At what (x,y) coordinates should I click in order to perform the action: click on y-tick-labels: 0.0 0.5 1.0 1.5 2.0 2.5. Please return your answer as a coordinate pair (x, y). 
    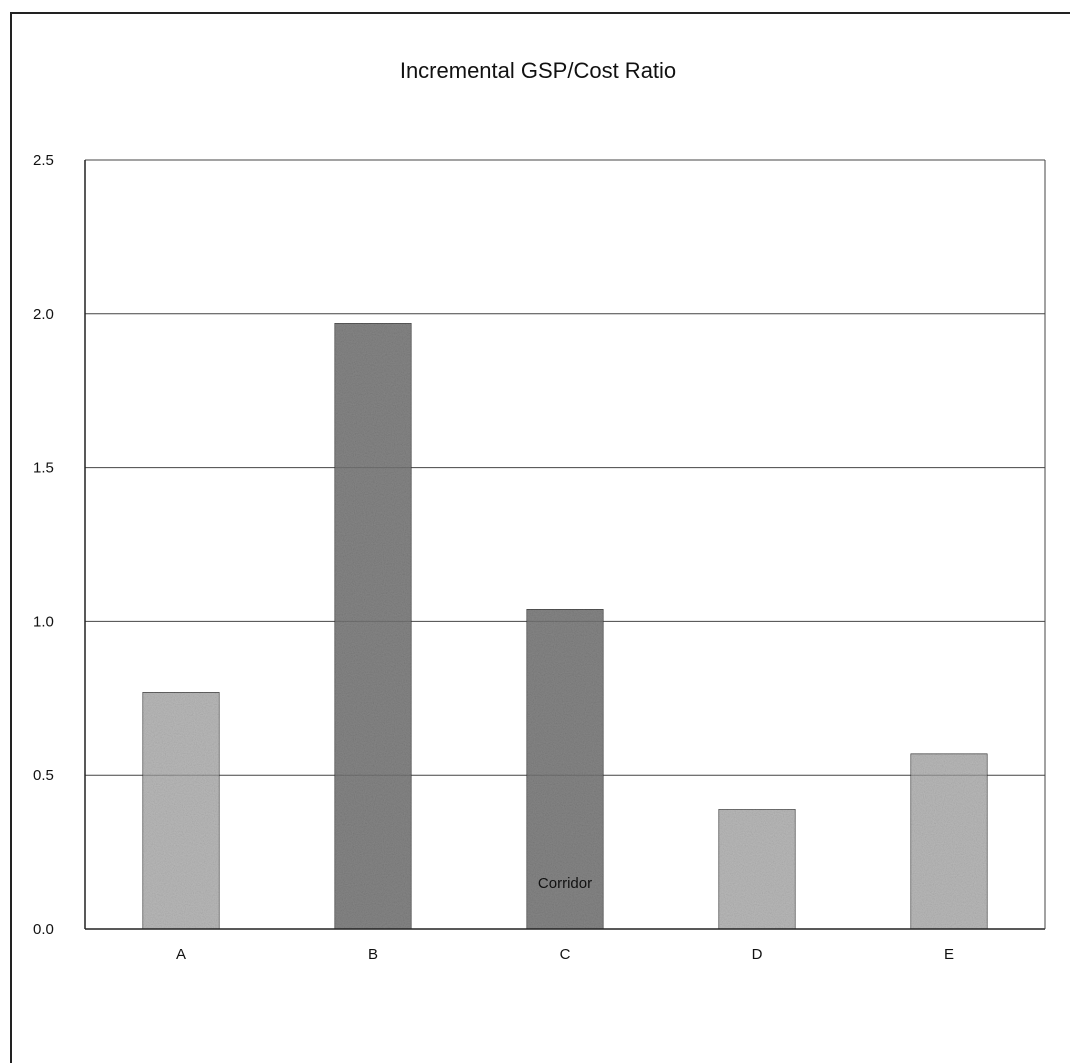
    Looking at the image, I should click on (43, 545).